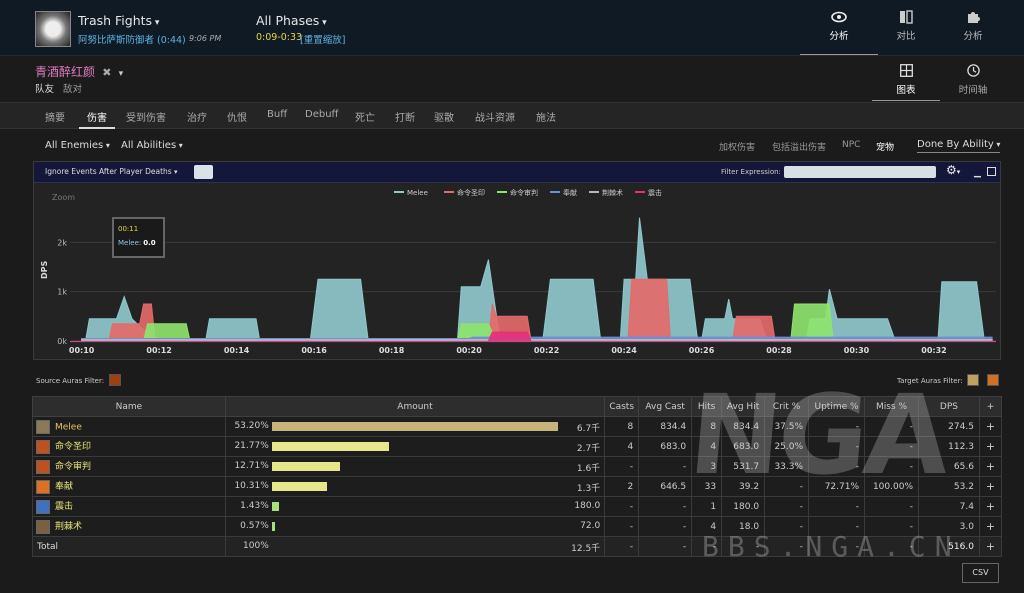 The width and height of the screenshot is (1024, 593). What do you see at coordinates (787, 406) in the screenshot?
I see `col-crit: Crit %` at bounding box center [787, 406].